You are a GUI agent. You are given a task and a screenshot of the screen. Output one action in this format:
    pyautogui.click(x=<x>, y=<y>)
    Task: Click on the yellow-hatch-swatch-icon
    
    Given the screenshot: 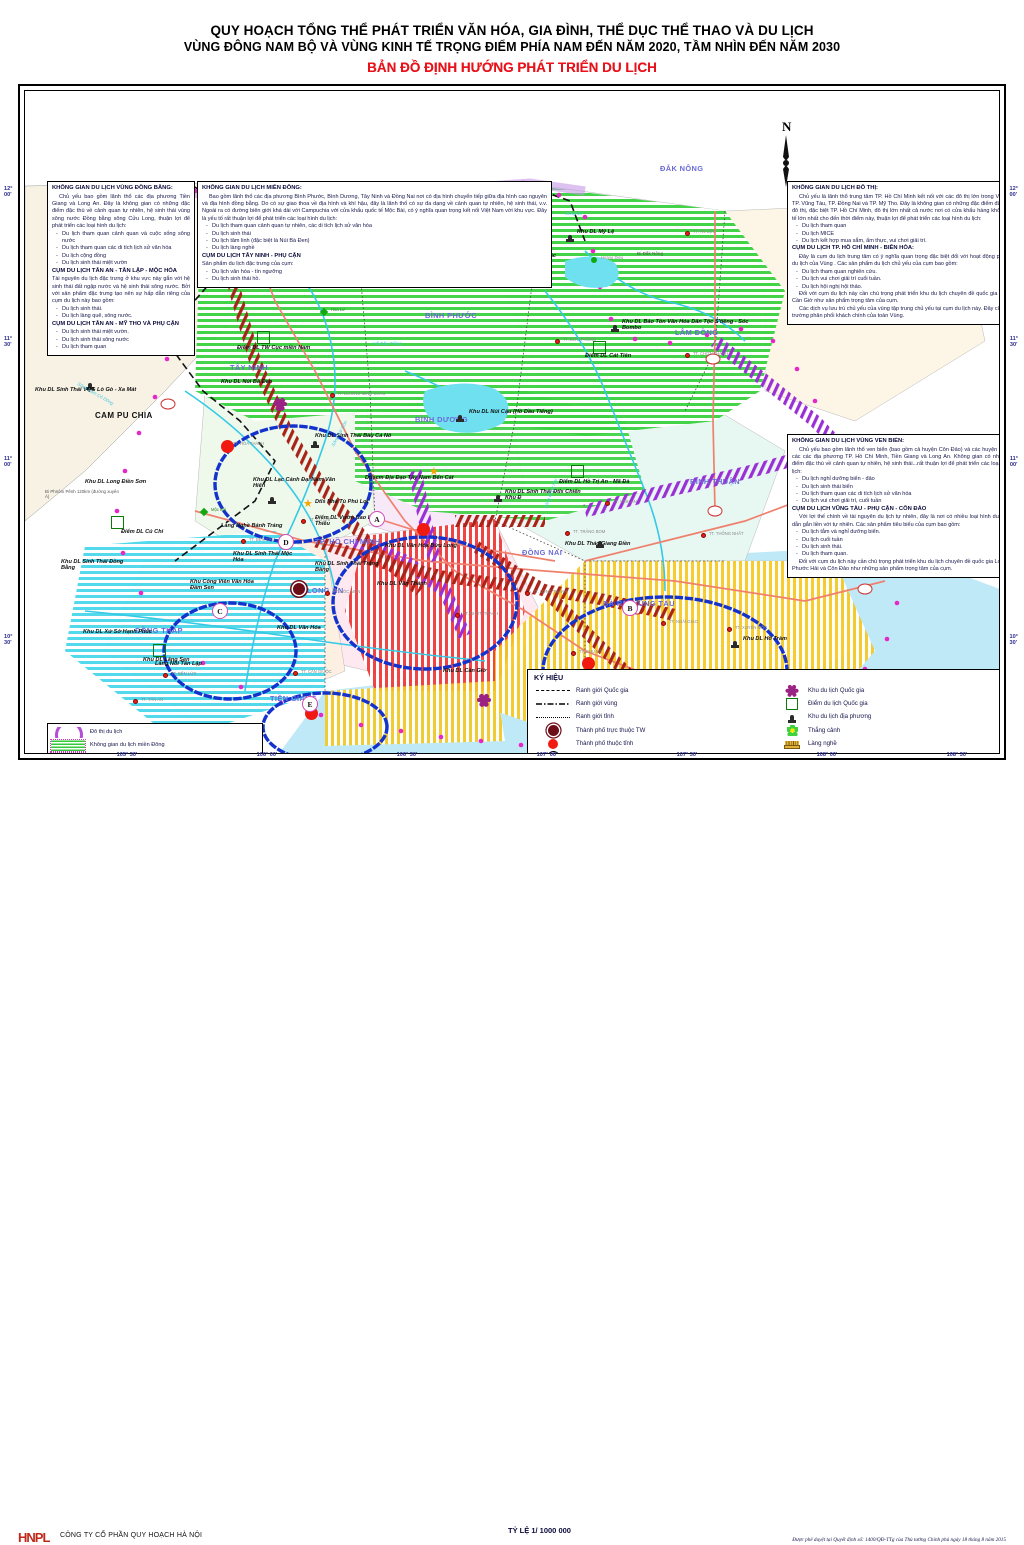 What is the action you would take?
    pyautogui.click(x=68, y=753)
    